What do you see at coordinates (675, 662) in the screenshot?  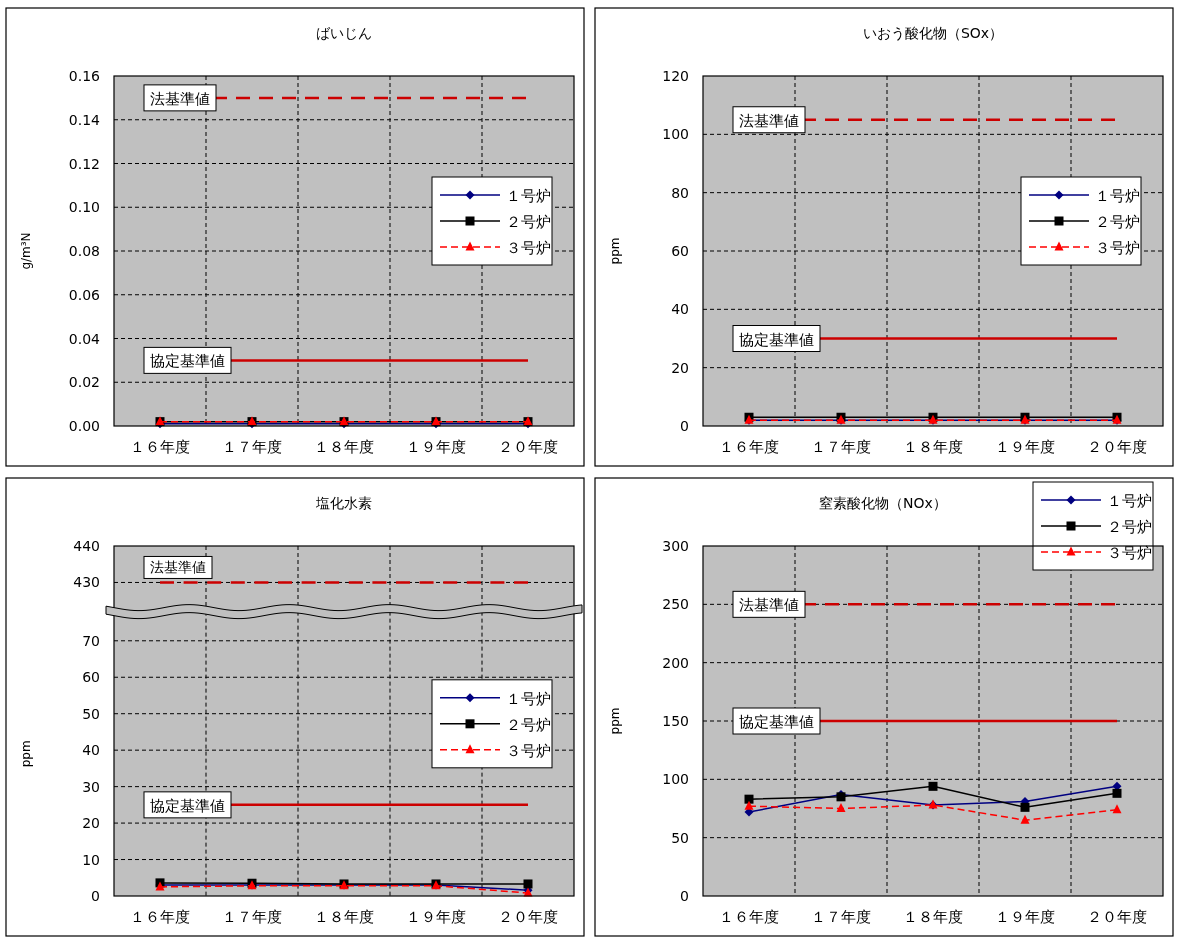 I see `y-tick-label: 200` at bounding box center [675, 662].